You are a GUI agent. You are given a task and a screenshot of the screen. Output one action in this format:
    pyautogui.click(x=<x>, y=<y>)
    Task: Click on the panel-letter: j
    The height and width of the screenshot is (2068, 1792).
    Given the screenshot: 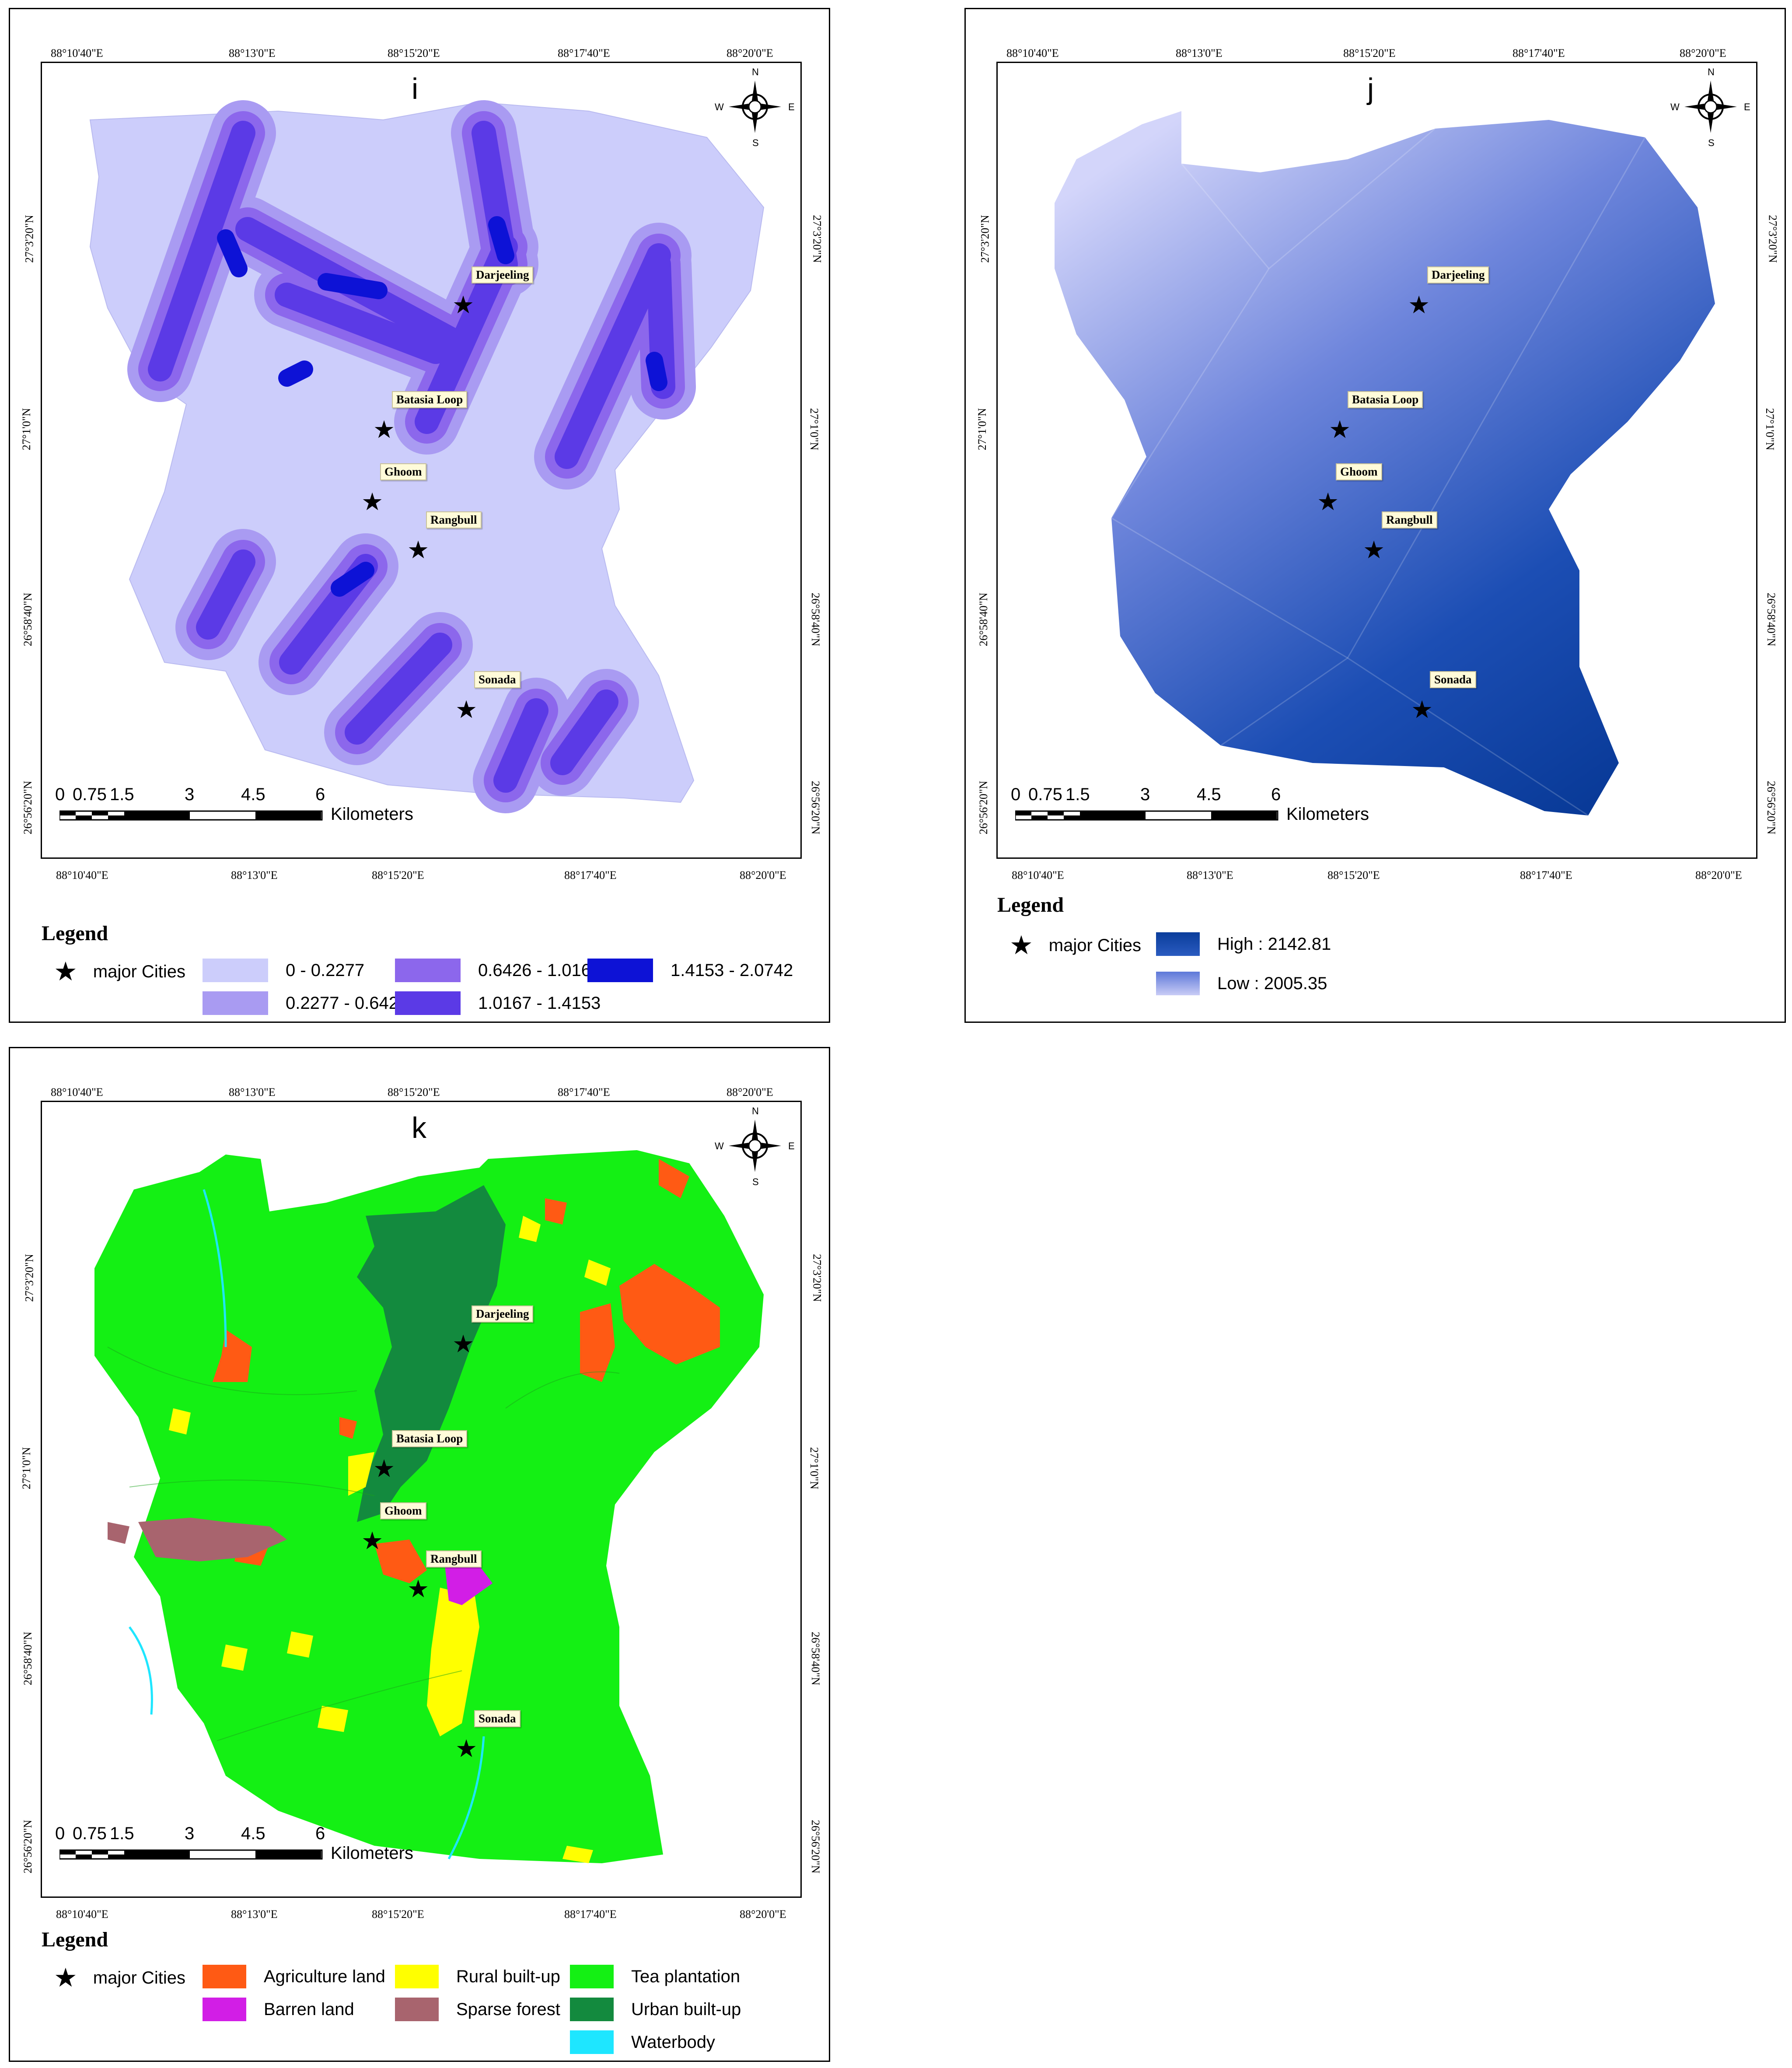 What is the action you would take?
    pyautogui.click(x=1370, y=88)
    